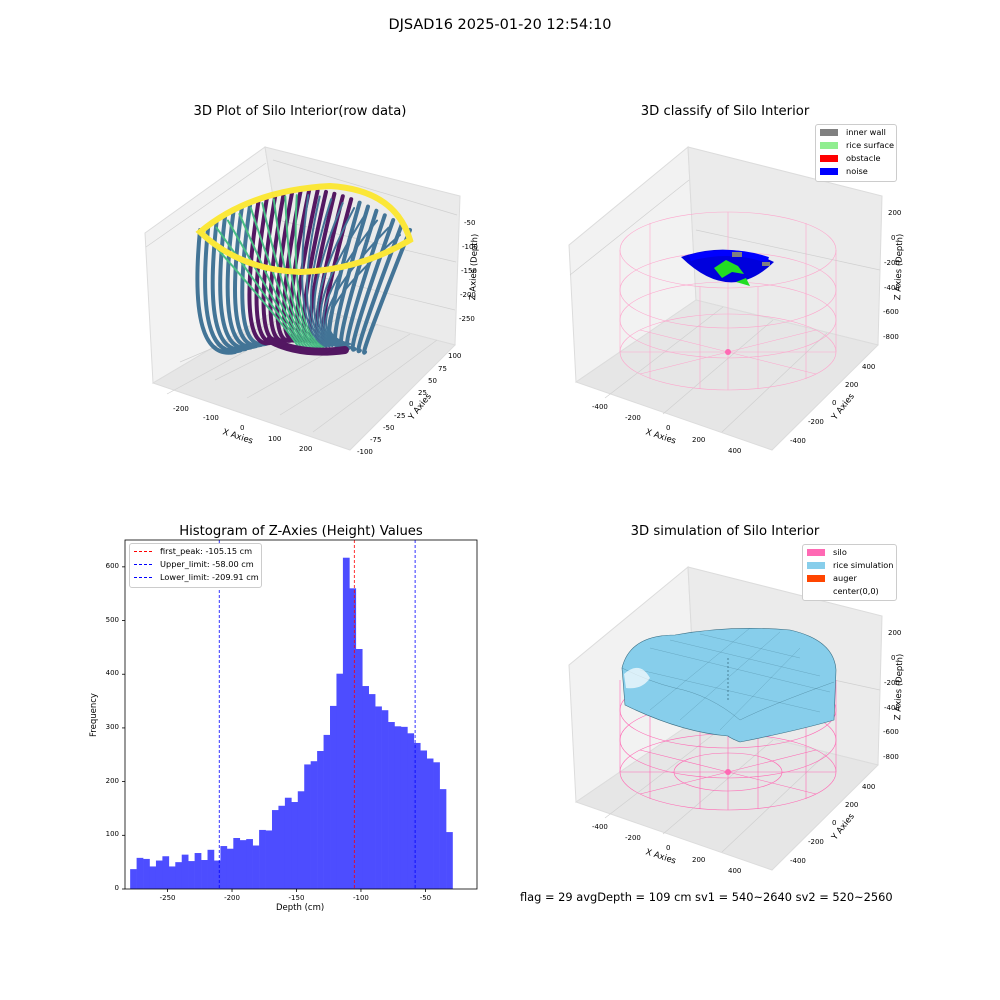 The width and height of the screenshot is (1000, 1000). Describe the element at coordinates (869, 787) in the screenshot. I see `simulation-ytick: 400` at that location.